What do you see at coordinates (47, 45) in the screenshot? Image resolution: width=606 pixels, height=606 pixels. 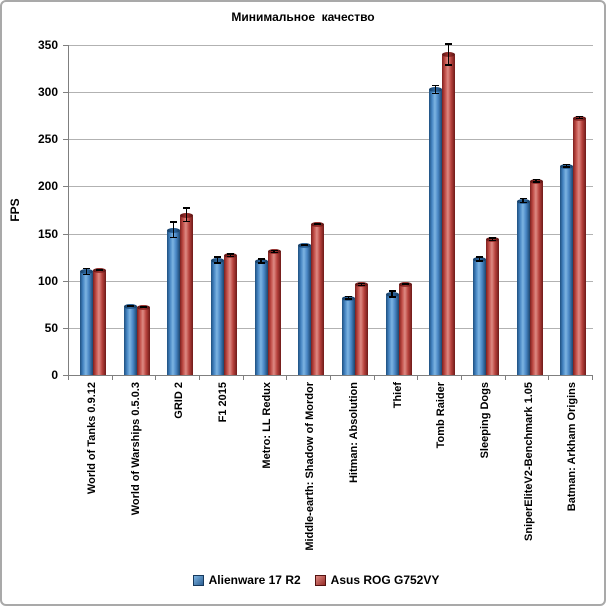 I see `y-tick-label: 350` at bounding box center [47, 45].